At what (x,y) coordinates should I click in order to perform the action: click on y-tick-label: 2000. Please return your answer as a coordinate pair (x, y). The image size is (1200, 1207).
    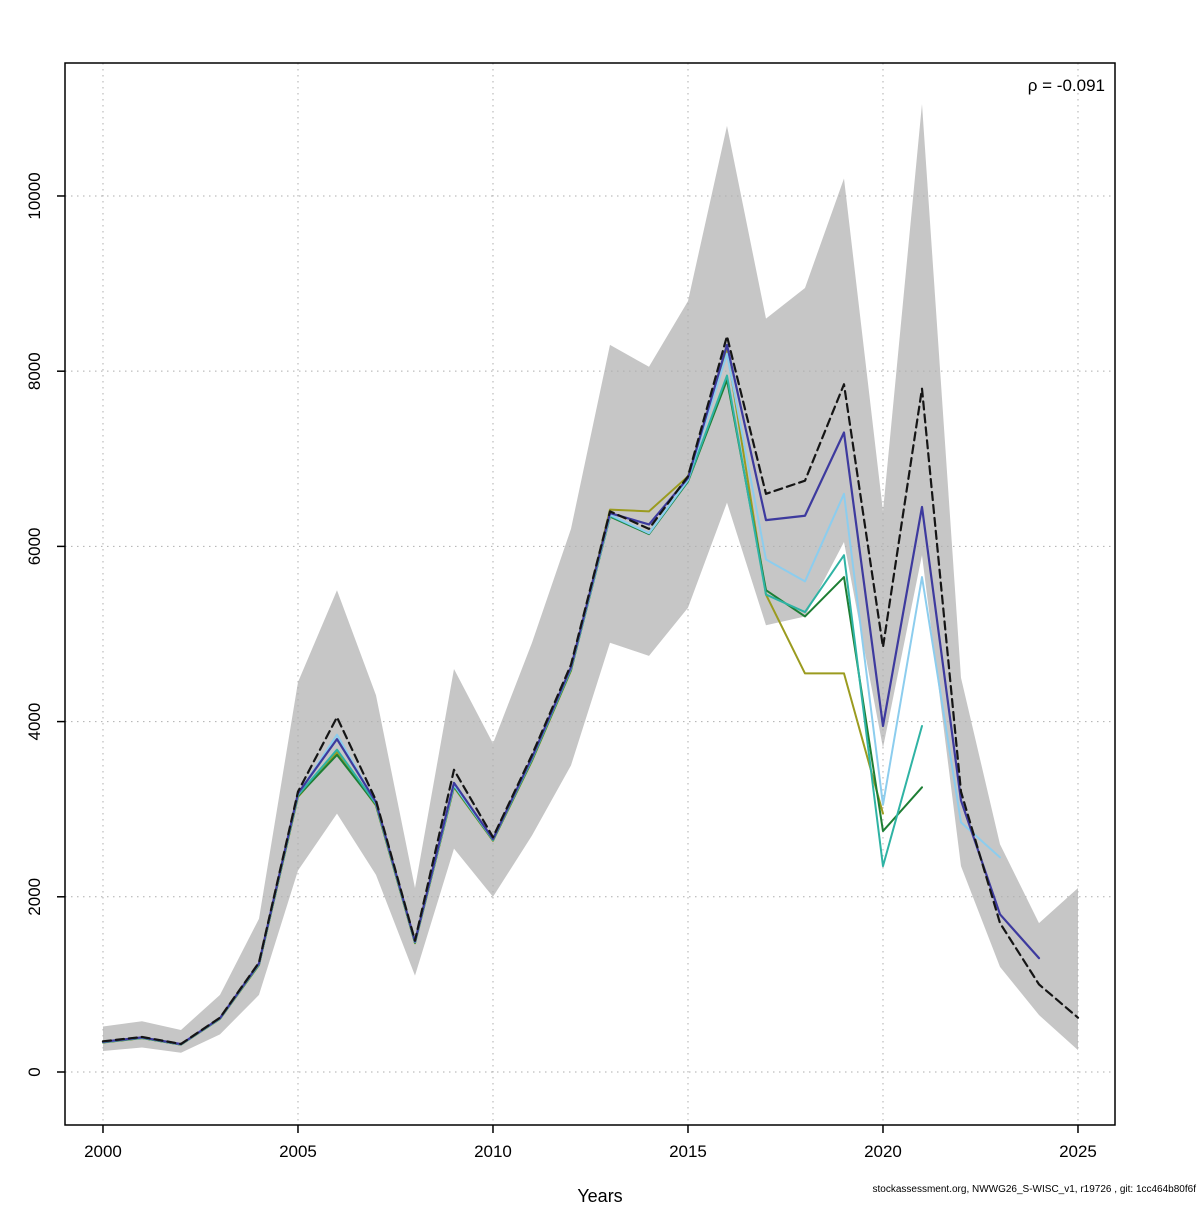
    Looking at the image, I should click on (34, 897).